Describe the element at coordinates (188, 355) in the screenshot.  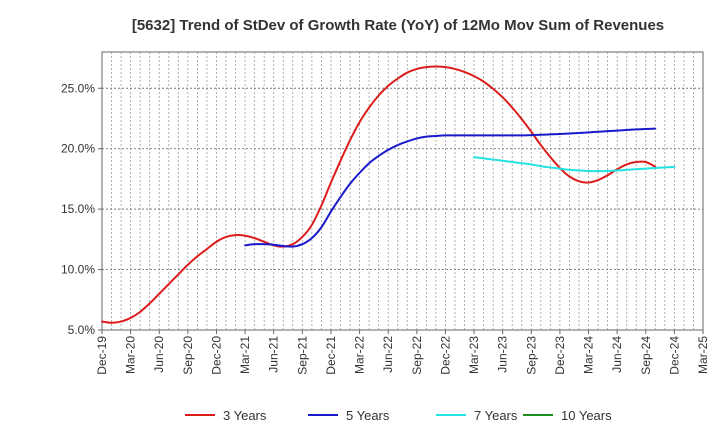
I see `x-tick-label: Sep-20` at that location.